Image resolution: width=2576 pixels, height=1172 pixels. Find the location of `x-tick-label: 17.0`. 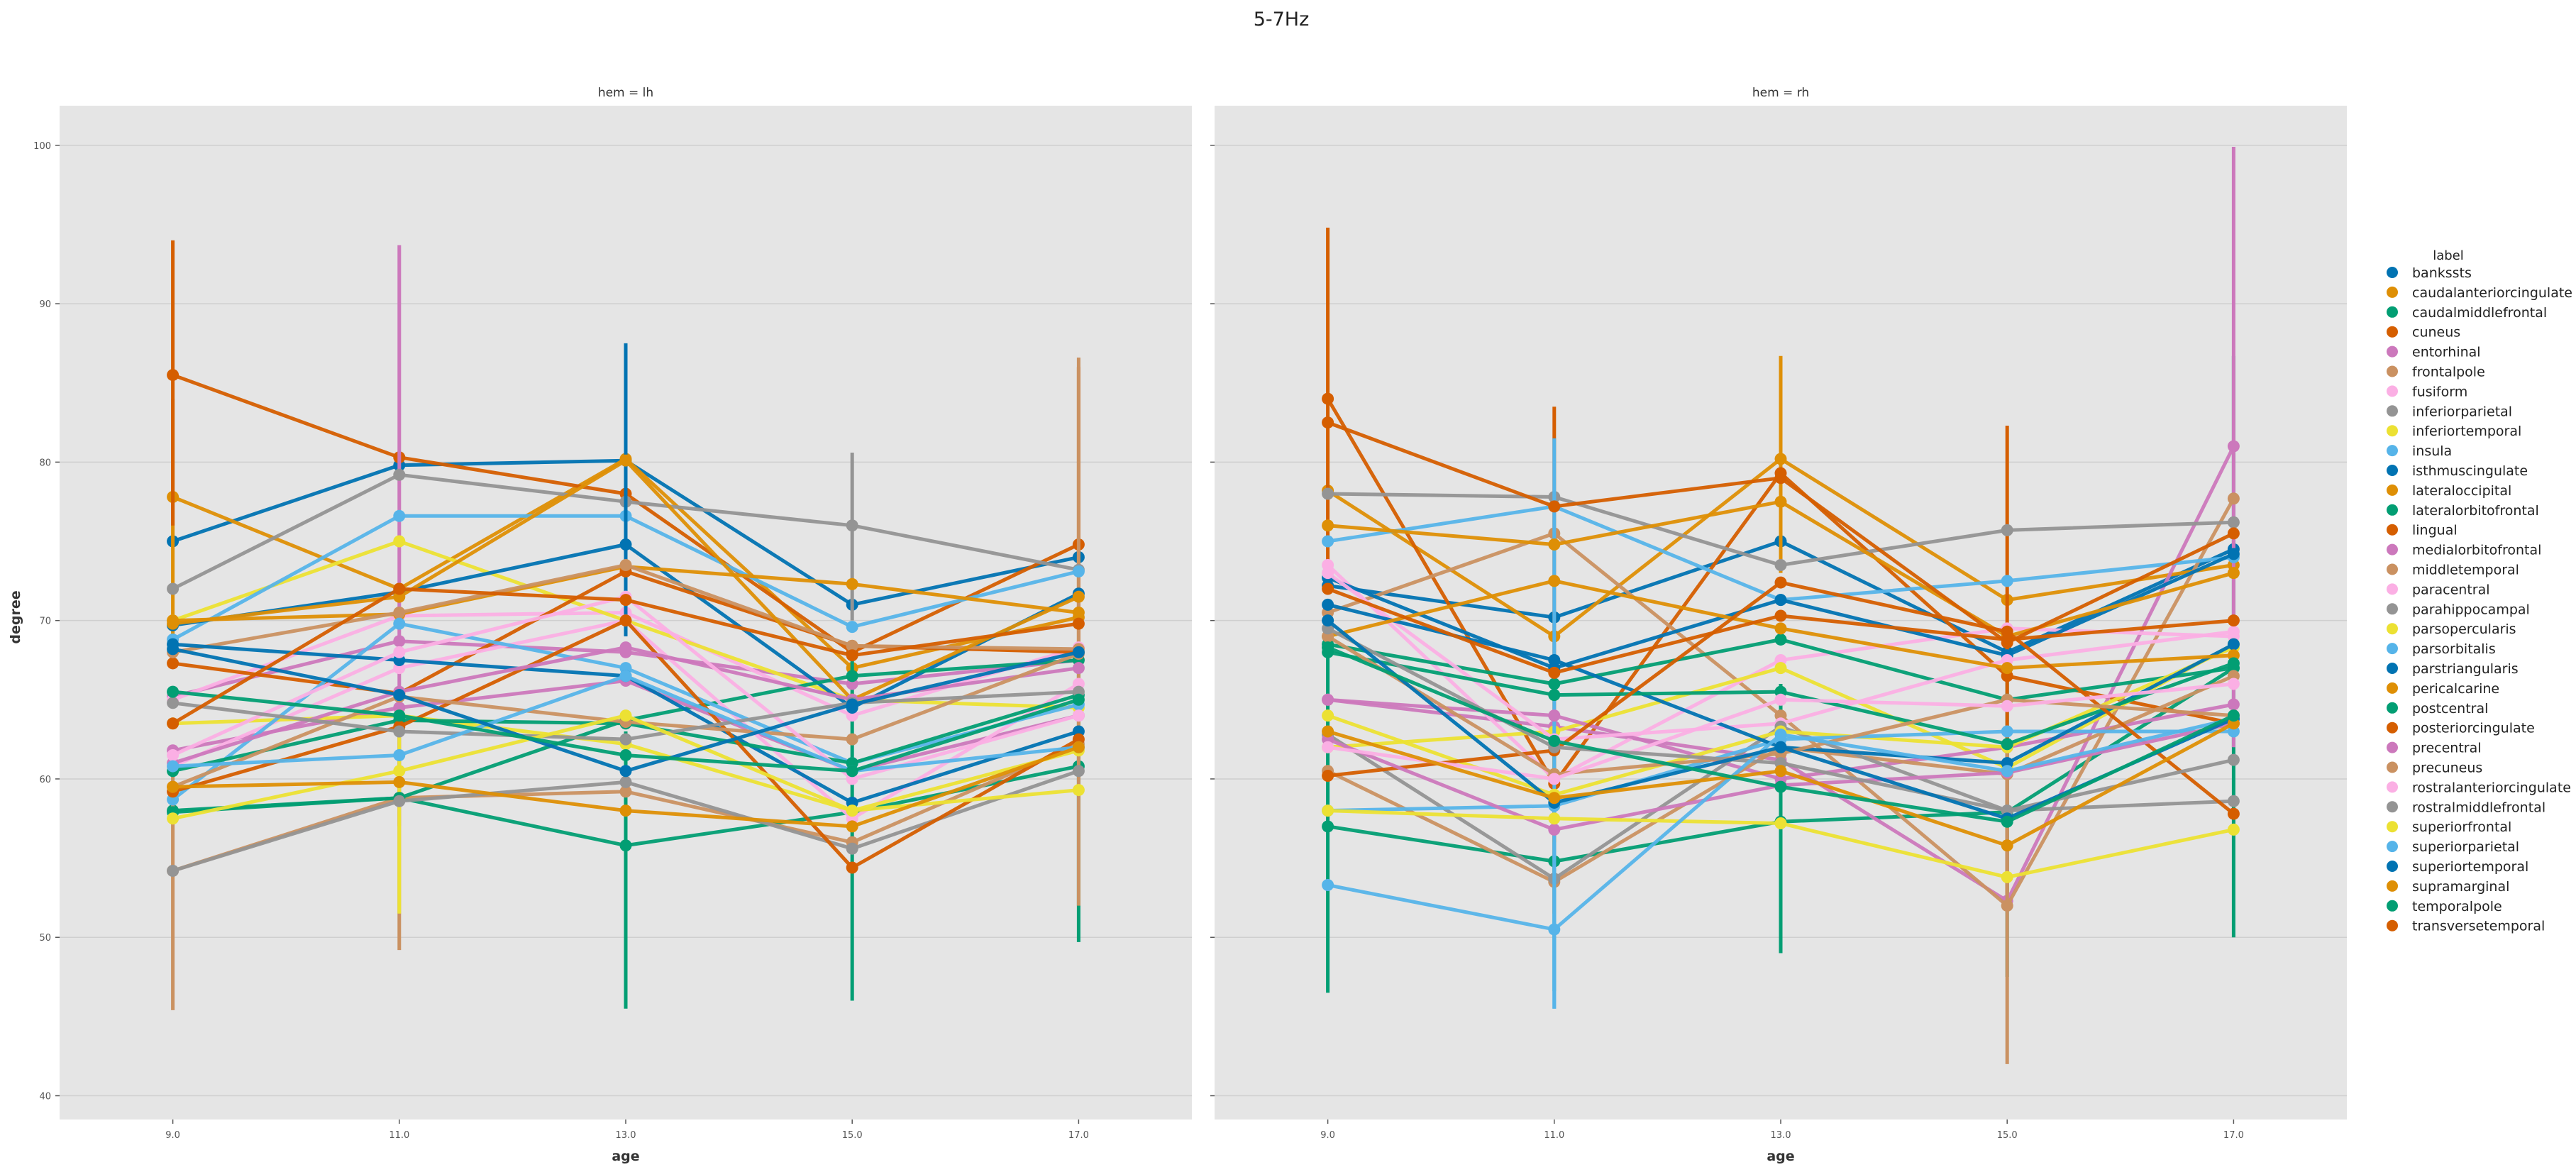

x-tick-label: 17.0 is located at coordinates (2233, 1135).